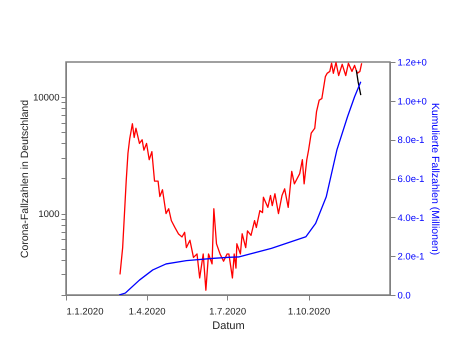  I want to click on x-axis-title: Datum, so click(228, 326).